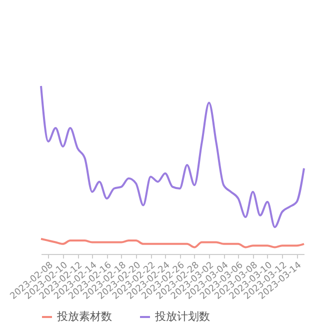  I want to click on legend-label: 投放计划数, so click(182, 316).